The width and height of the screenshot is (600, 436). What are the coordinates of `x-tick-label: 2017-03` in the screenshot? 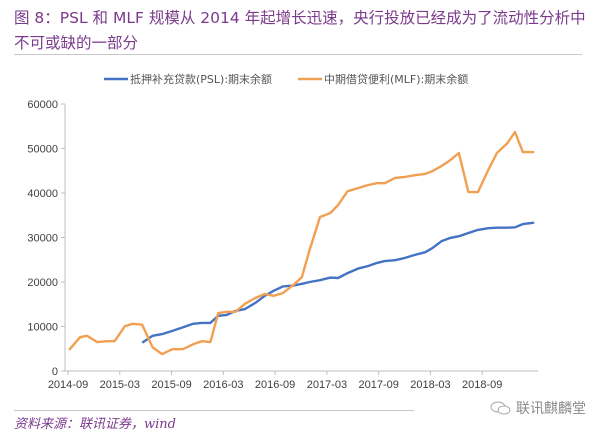 It's located at (327, 385).